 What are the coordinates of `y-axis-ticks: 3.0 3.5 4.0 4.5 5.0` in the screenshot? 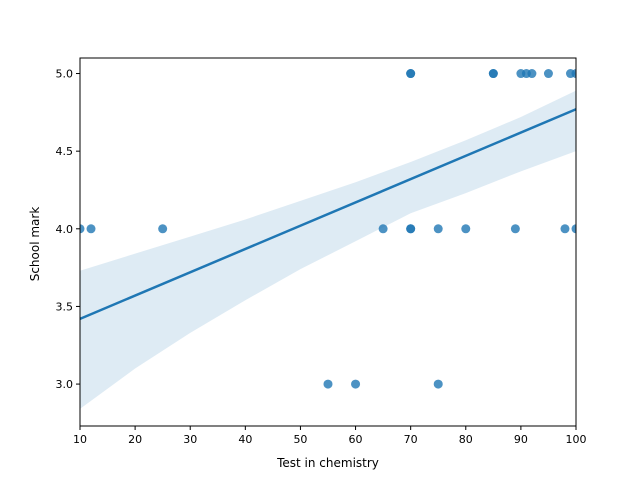 It's located at (68, 229).